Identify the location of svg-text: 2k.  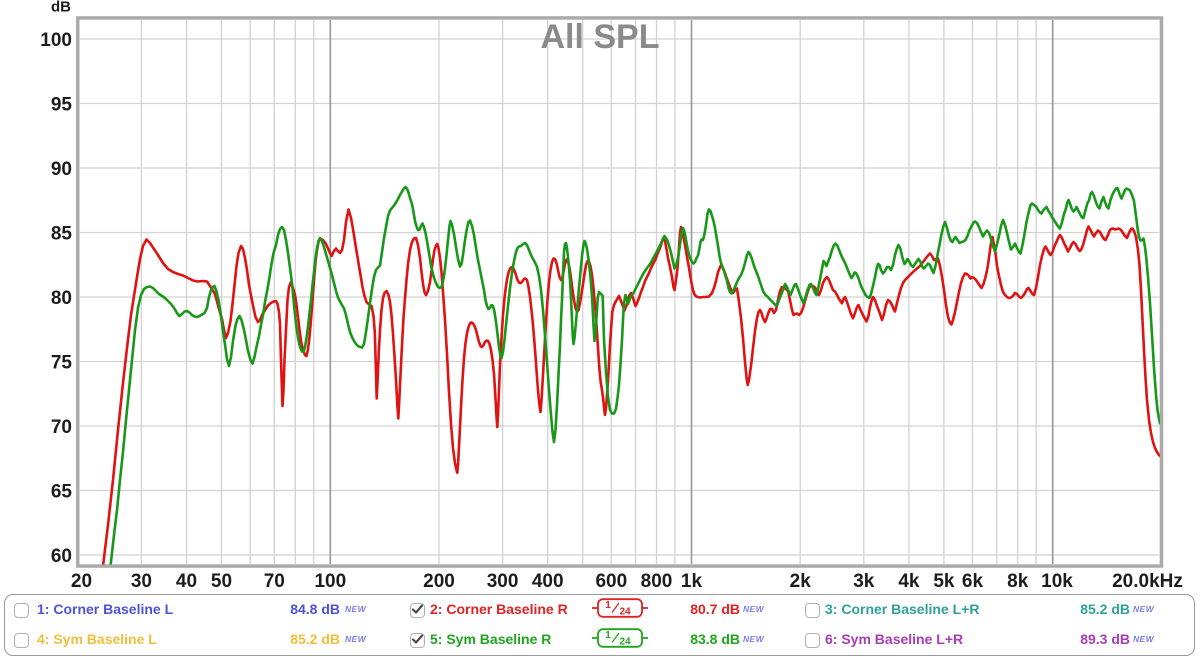
(801, 581).